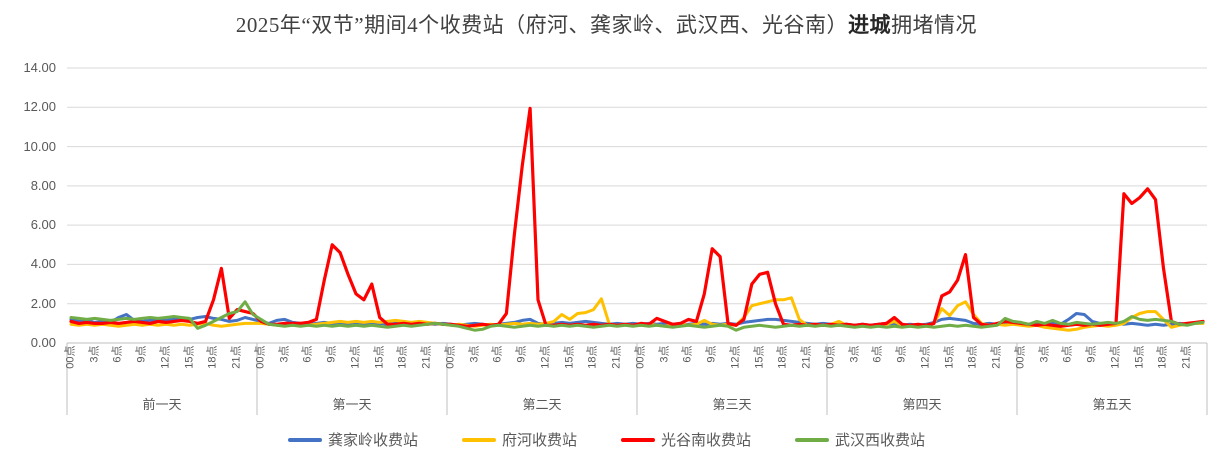  Describe the element at coordinates (43, 303) in the screenshot. I see `y-tick-label: 2.00` at that location.